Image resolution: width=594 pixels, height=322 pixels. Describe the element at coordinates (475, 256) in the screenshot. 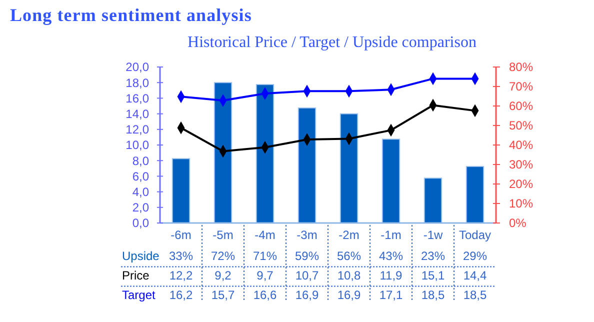

I see `data-label: 29%` at that location.